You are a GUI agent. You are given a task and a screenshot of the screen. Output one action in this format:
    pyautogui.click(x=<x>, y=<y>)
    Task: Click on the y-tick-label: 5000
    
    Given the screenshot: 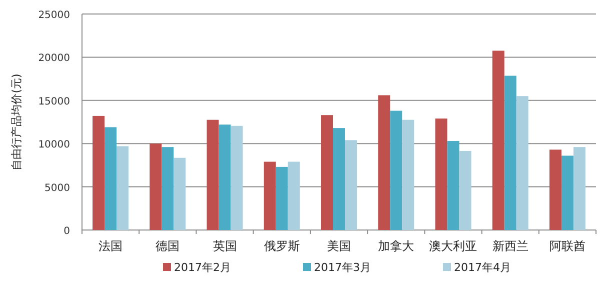 What is the action you would take?
    pyautogui.click(x=57, y=188)
    